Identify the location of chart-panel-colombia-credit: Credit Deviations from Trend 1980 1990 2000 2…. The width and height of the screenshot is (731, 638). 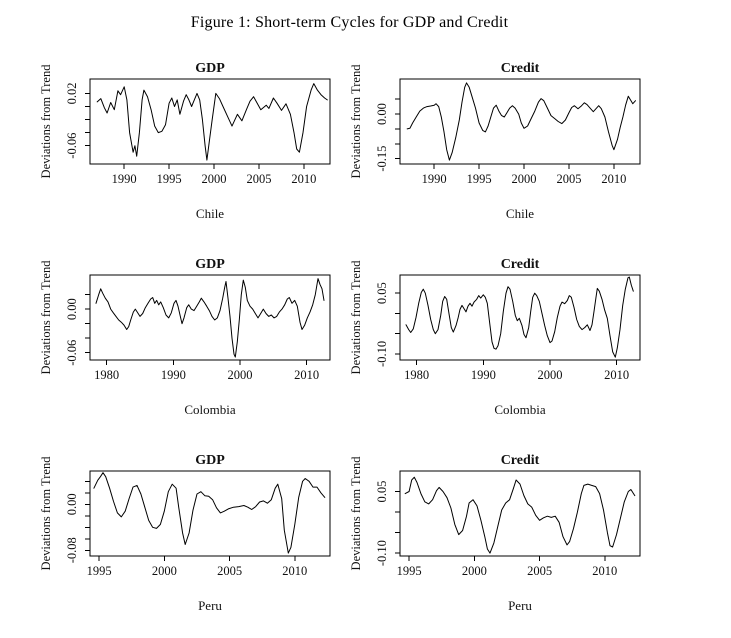
(495, 337).